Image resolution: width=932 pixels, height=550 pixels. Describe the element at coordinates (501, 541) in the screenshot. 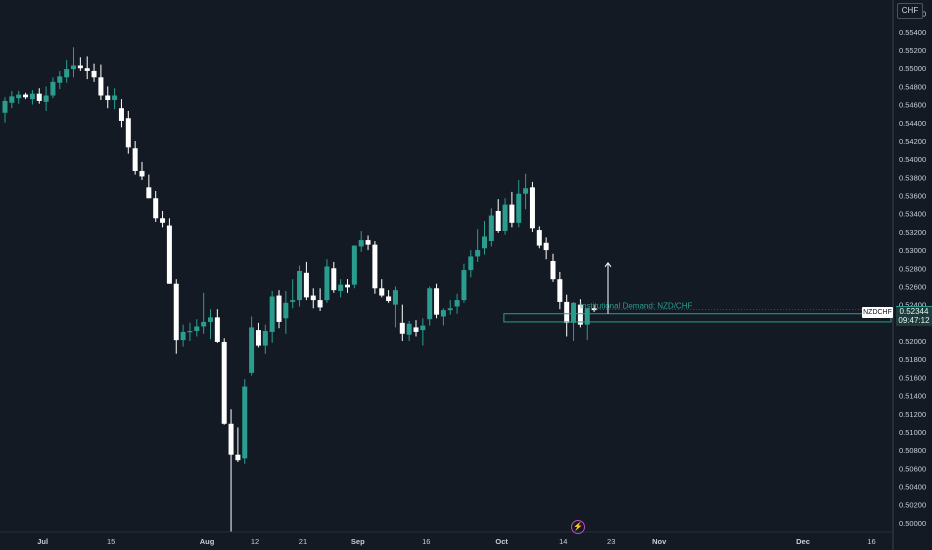

I see `time-tick-label: Oct` at that location.